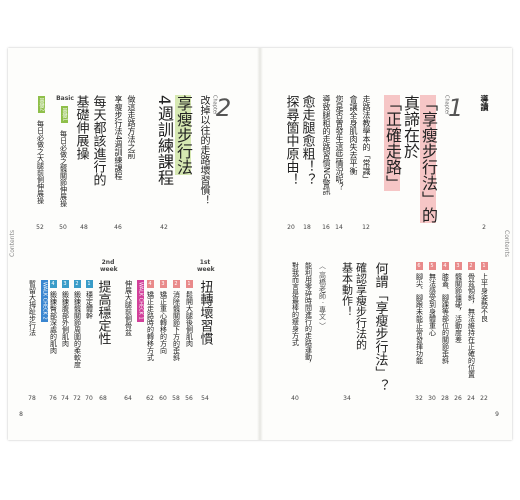  Describe the element at coordinates (291, 227) in the screenshot. I see `page-number: 20` at that location.